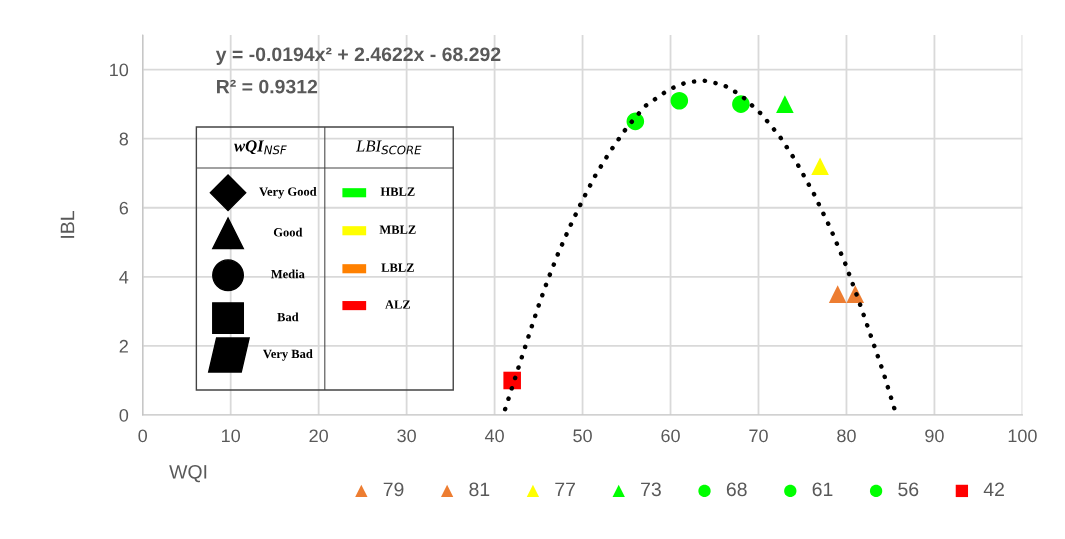  I want to click on y-tick-label: 6, so click(124, 208).